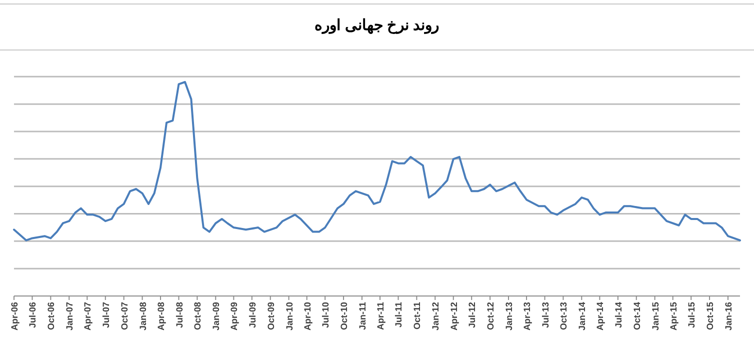  Describe the element at coordinates (491, 316) in the screenshot. I see `x-tick-label: Oct-12` at that location.